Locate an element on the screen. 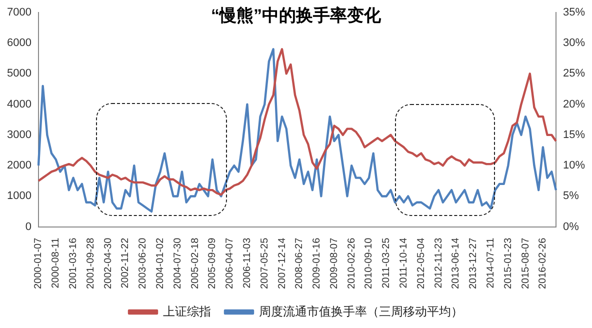  y2-tick-label: 30% is located at coordinates (574, 43).